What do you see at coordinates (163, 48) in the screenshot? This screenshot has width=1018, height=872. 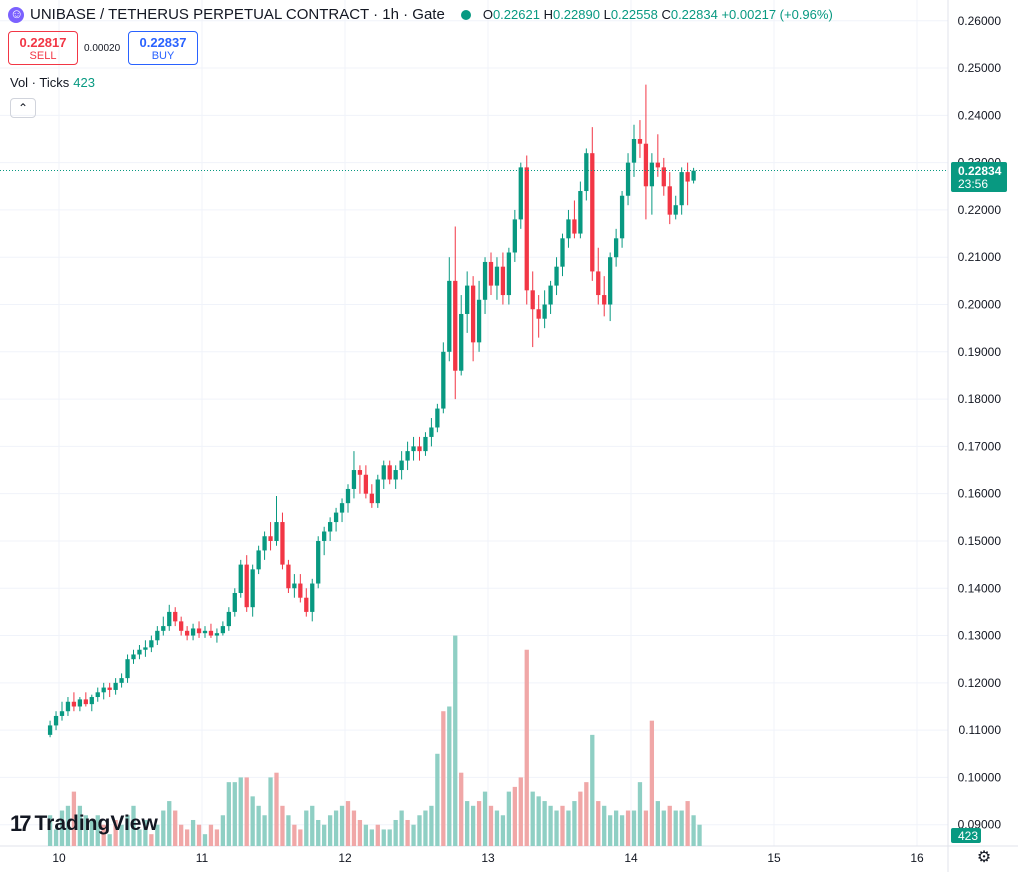 I see `buy-button: 0.22837 BUY` at bounding box center [163, 48].